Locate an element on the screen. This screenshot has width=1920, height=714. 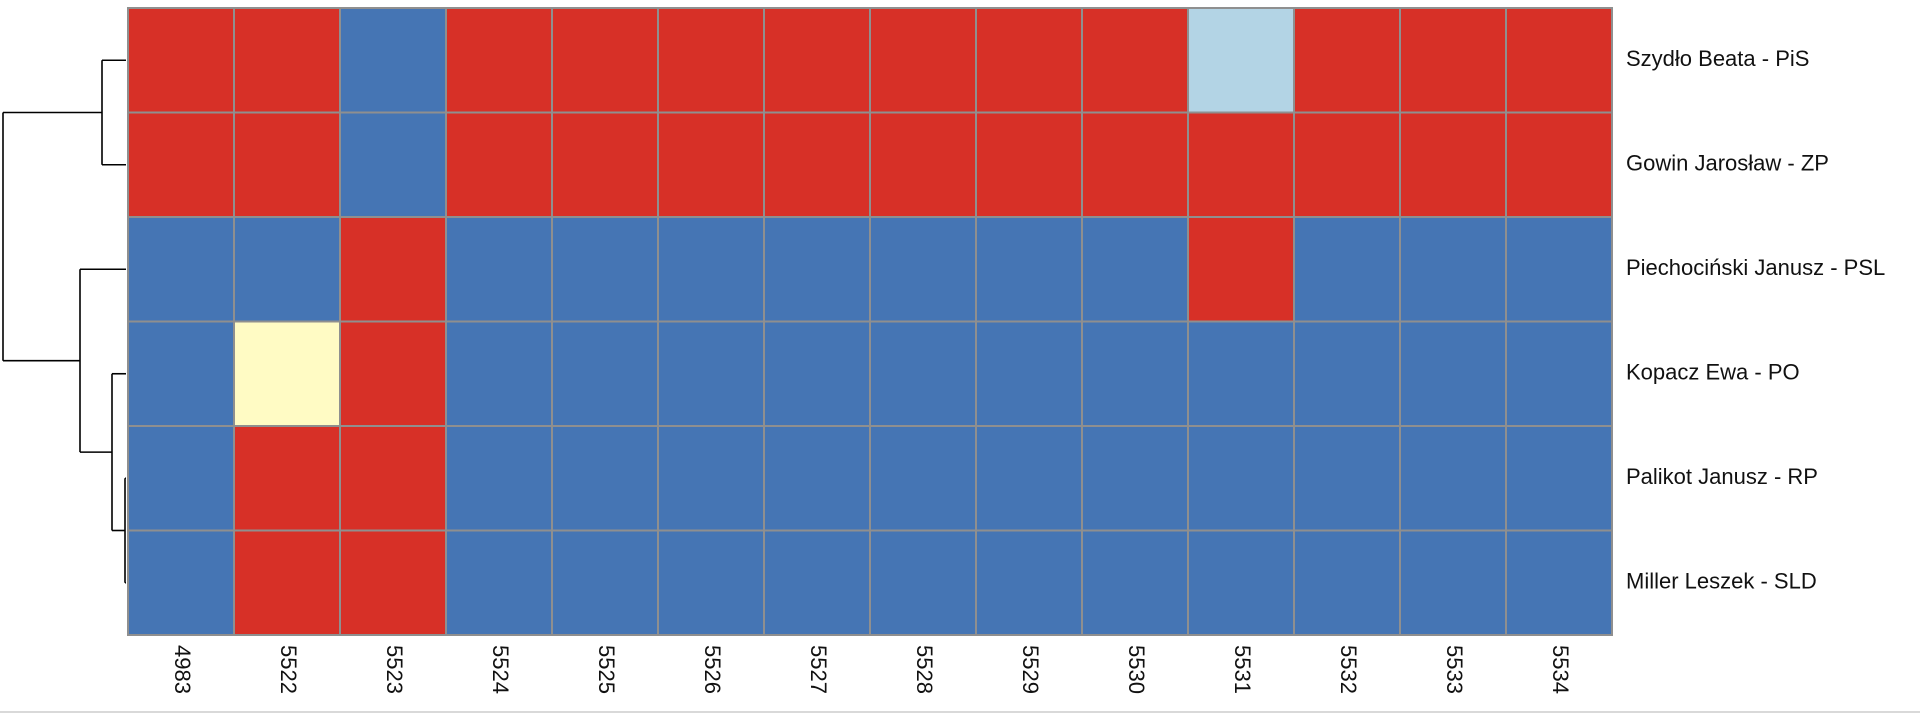
column-label: 4983 is located at coordinates (182, 669).